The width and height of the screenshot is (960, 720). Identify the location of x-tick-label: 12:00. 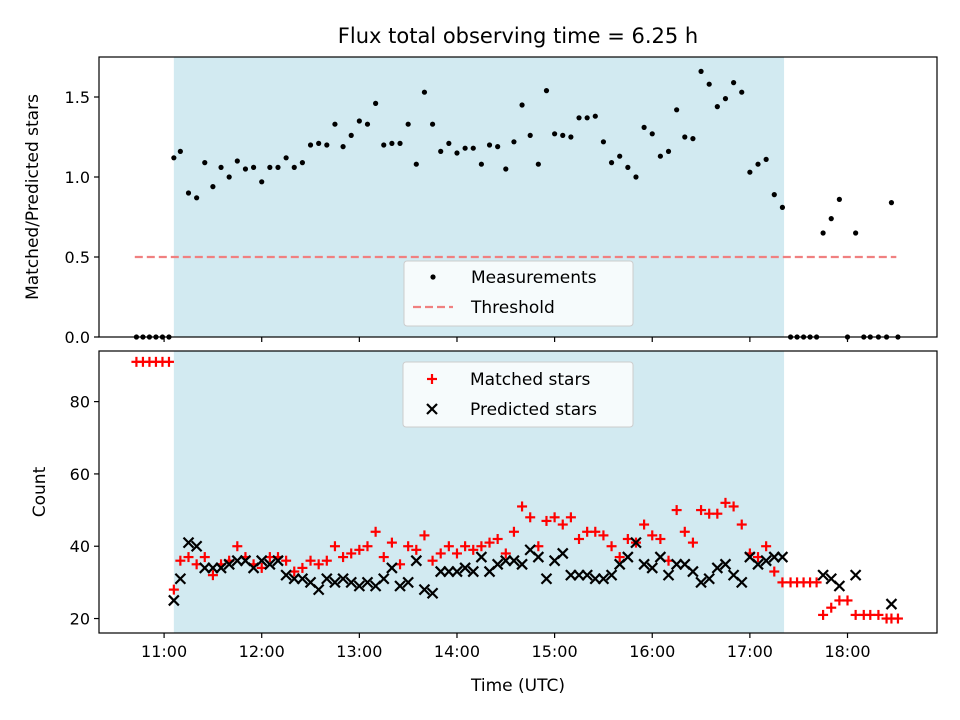
(262, 651).